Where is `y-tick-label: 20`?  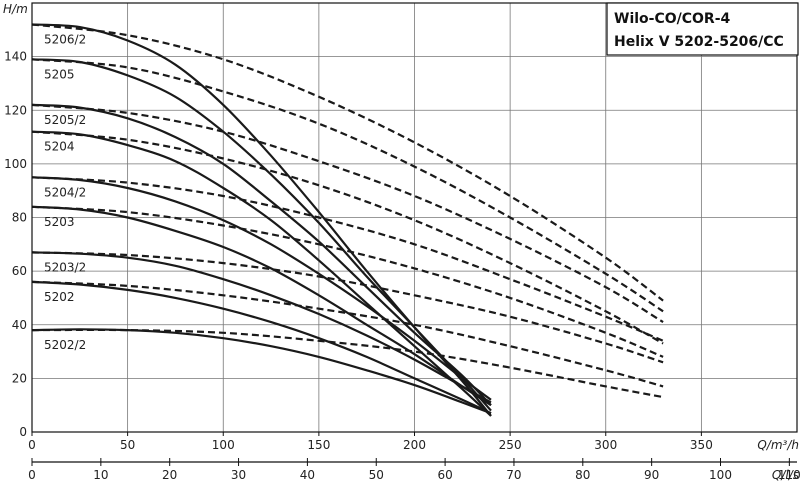
y-tick-label: 20 is located at coordinates (19, 378).